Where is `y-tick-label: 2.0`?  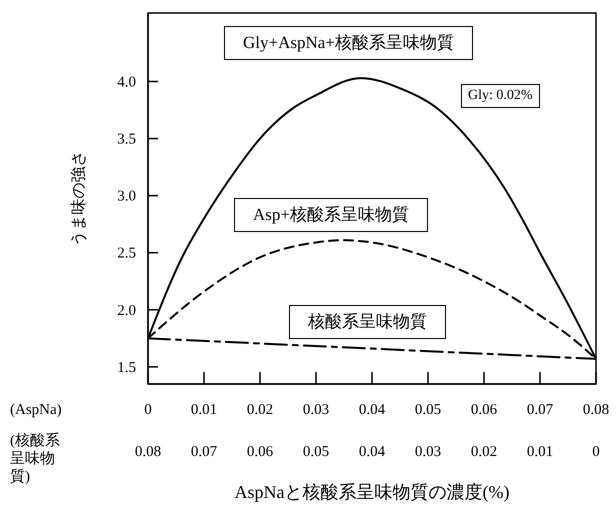 y-tick-label: 2.0 is located at coordinates (126, 310).